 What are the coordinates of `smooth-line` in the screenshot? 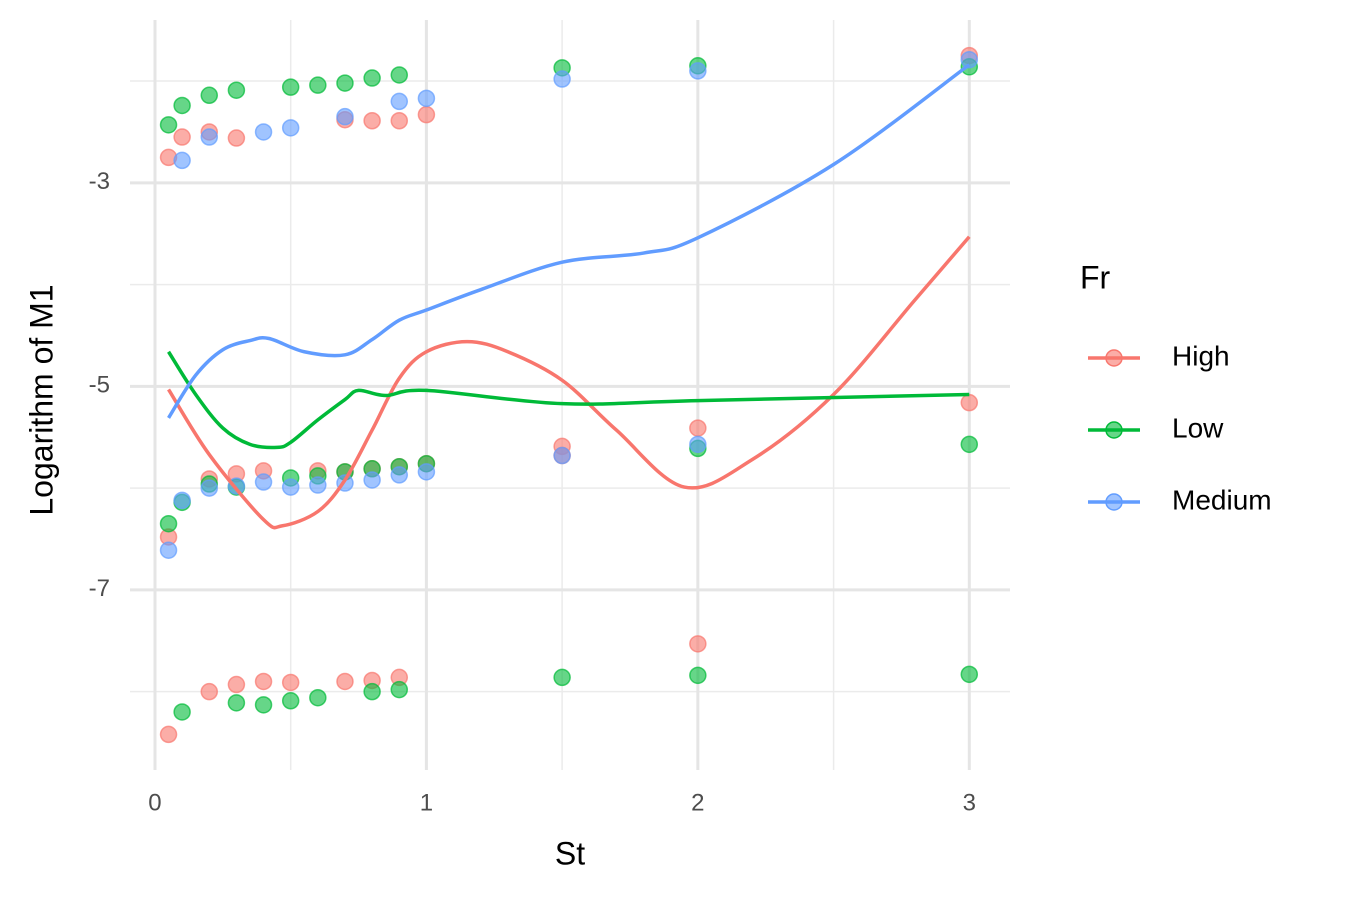 It's located at (568, 400).